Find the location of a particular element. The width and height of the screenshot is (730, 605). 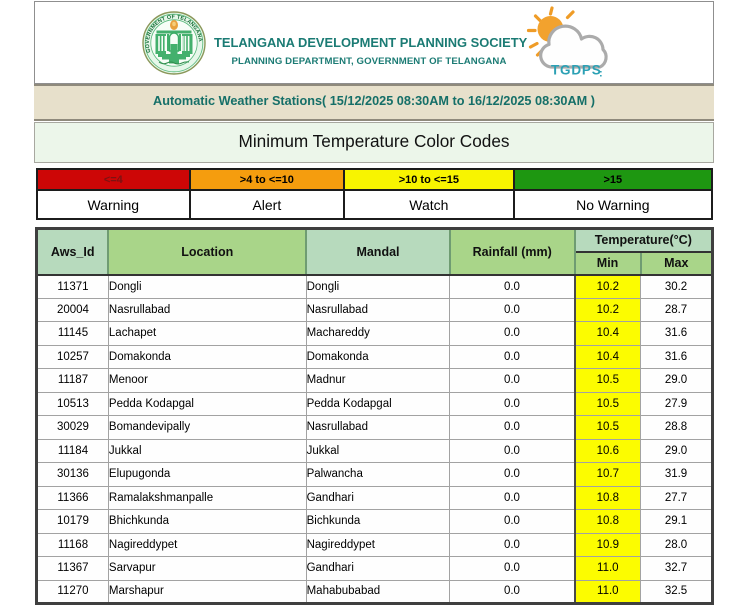

svg-text: TGDPS is located at coordinates (576, 70).